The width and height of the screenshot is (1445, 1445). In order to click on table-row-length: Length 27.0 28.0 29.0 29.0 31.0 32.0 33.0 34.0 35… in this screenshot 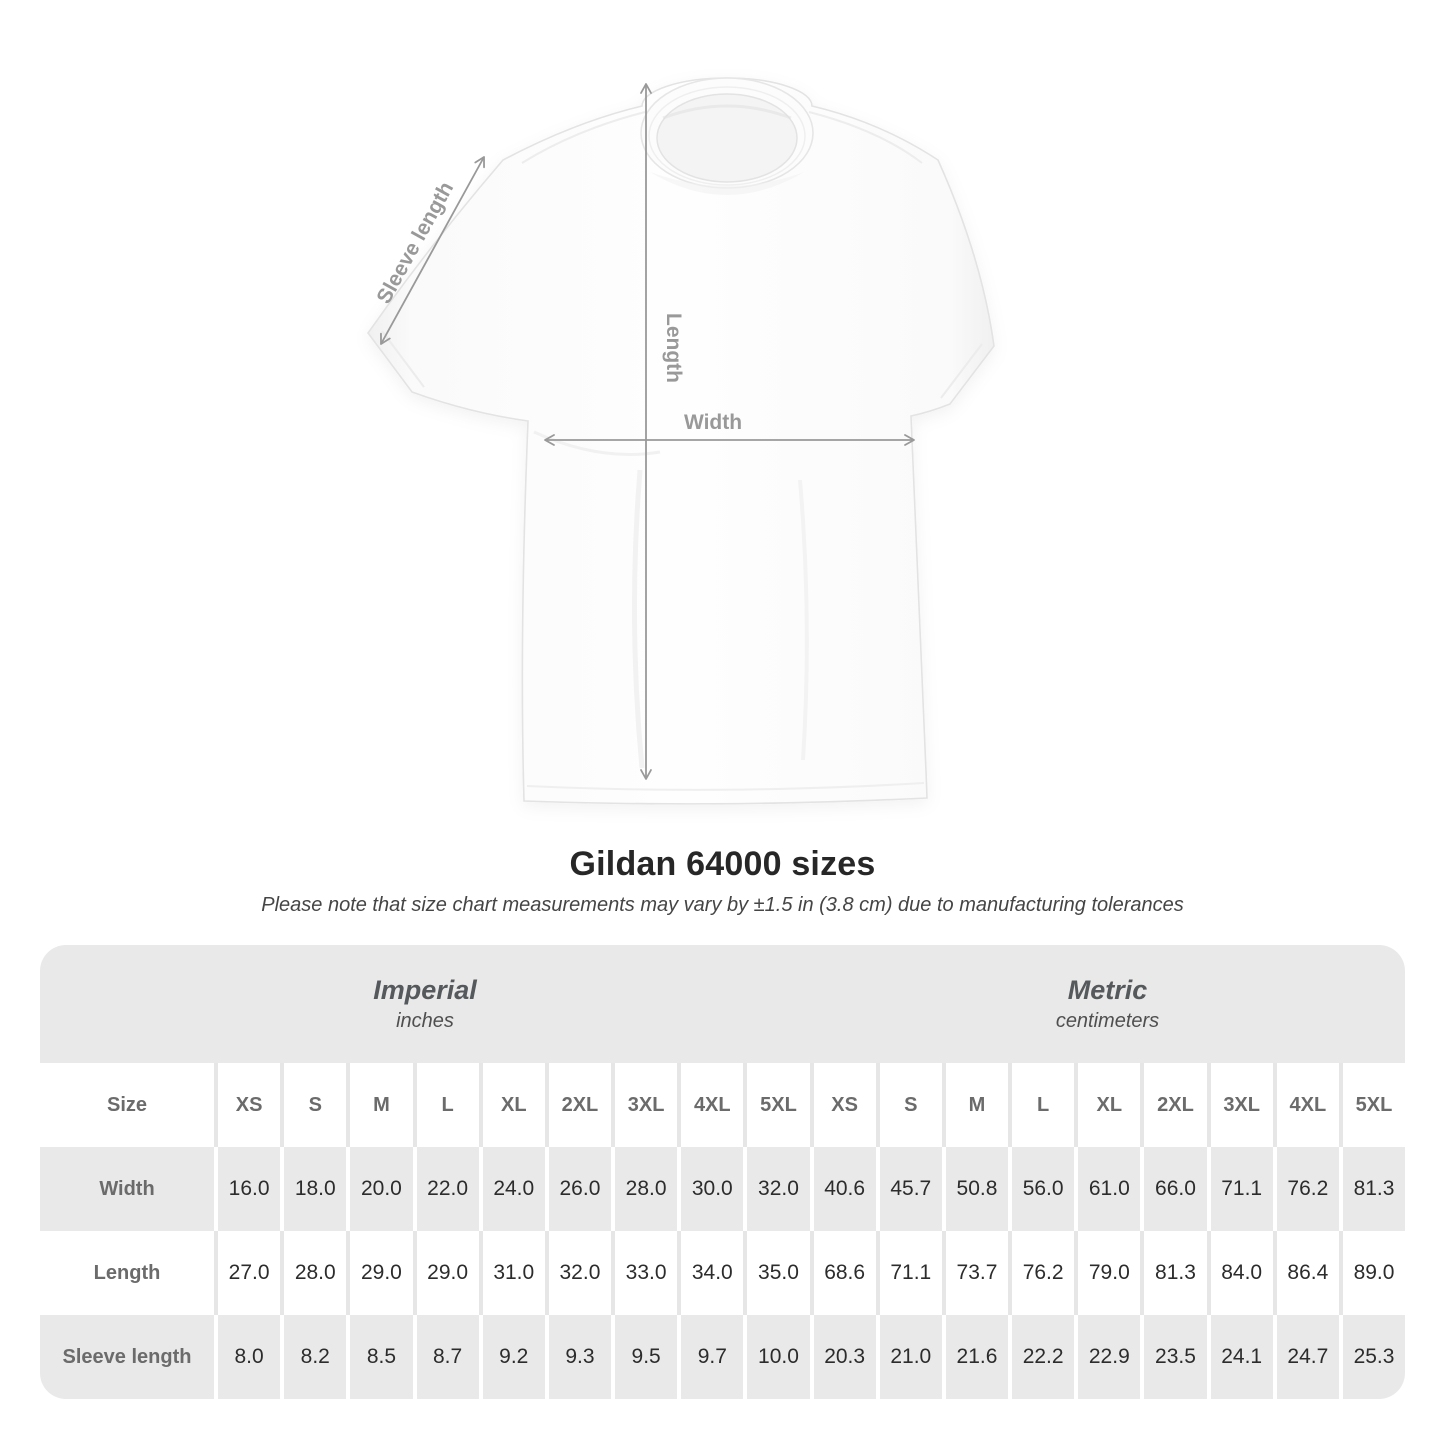, I will do `click(722, 1273)`.